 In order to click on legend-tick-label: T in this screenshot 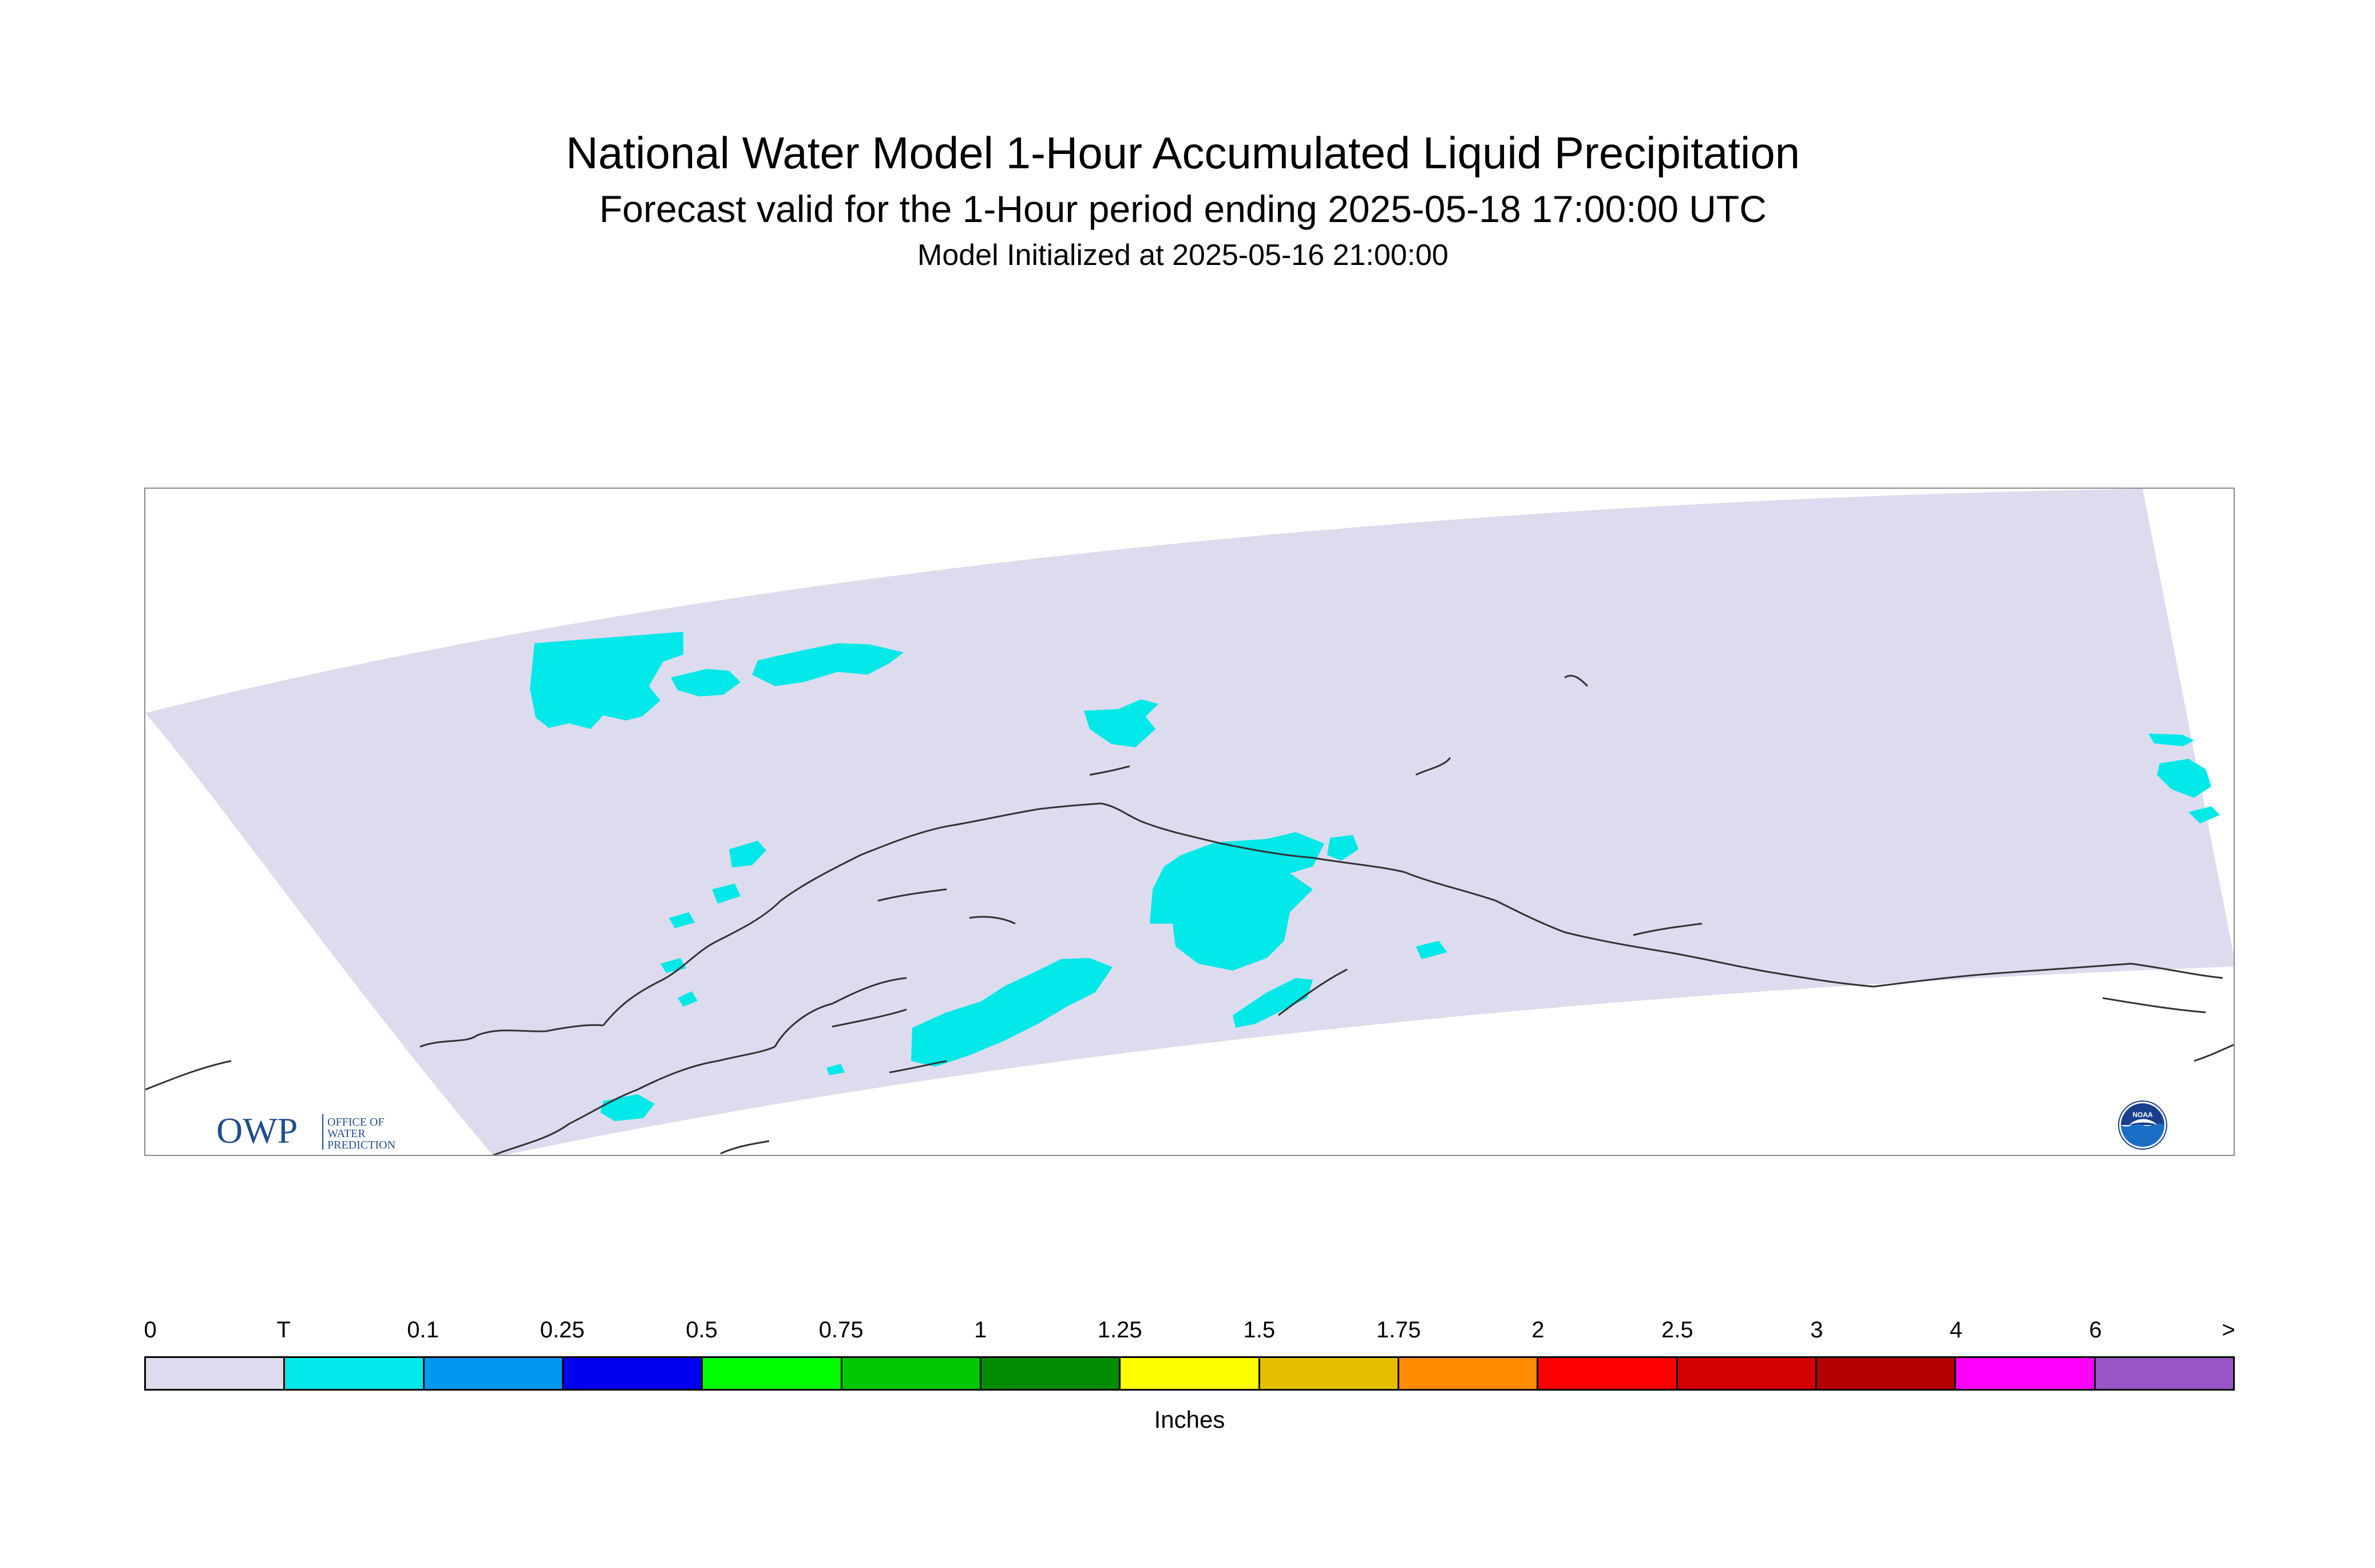, I will do `click(284, 1330)`.